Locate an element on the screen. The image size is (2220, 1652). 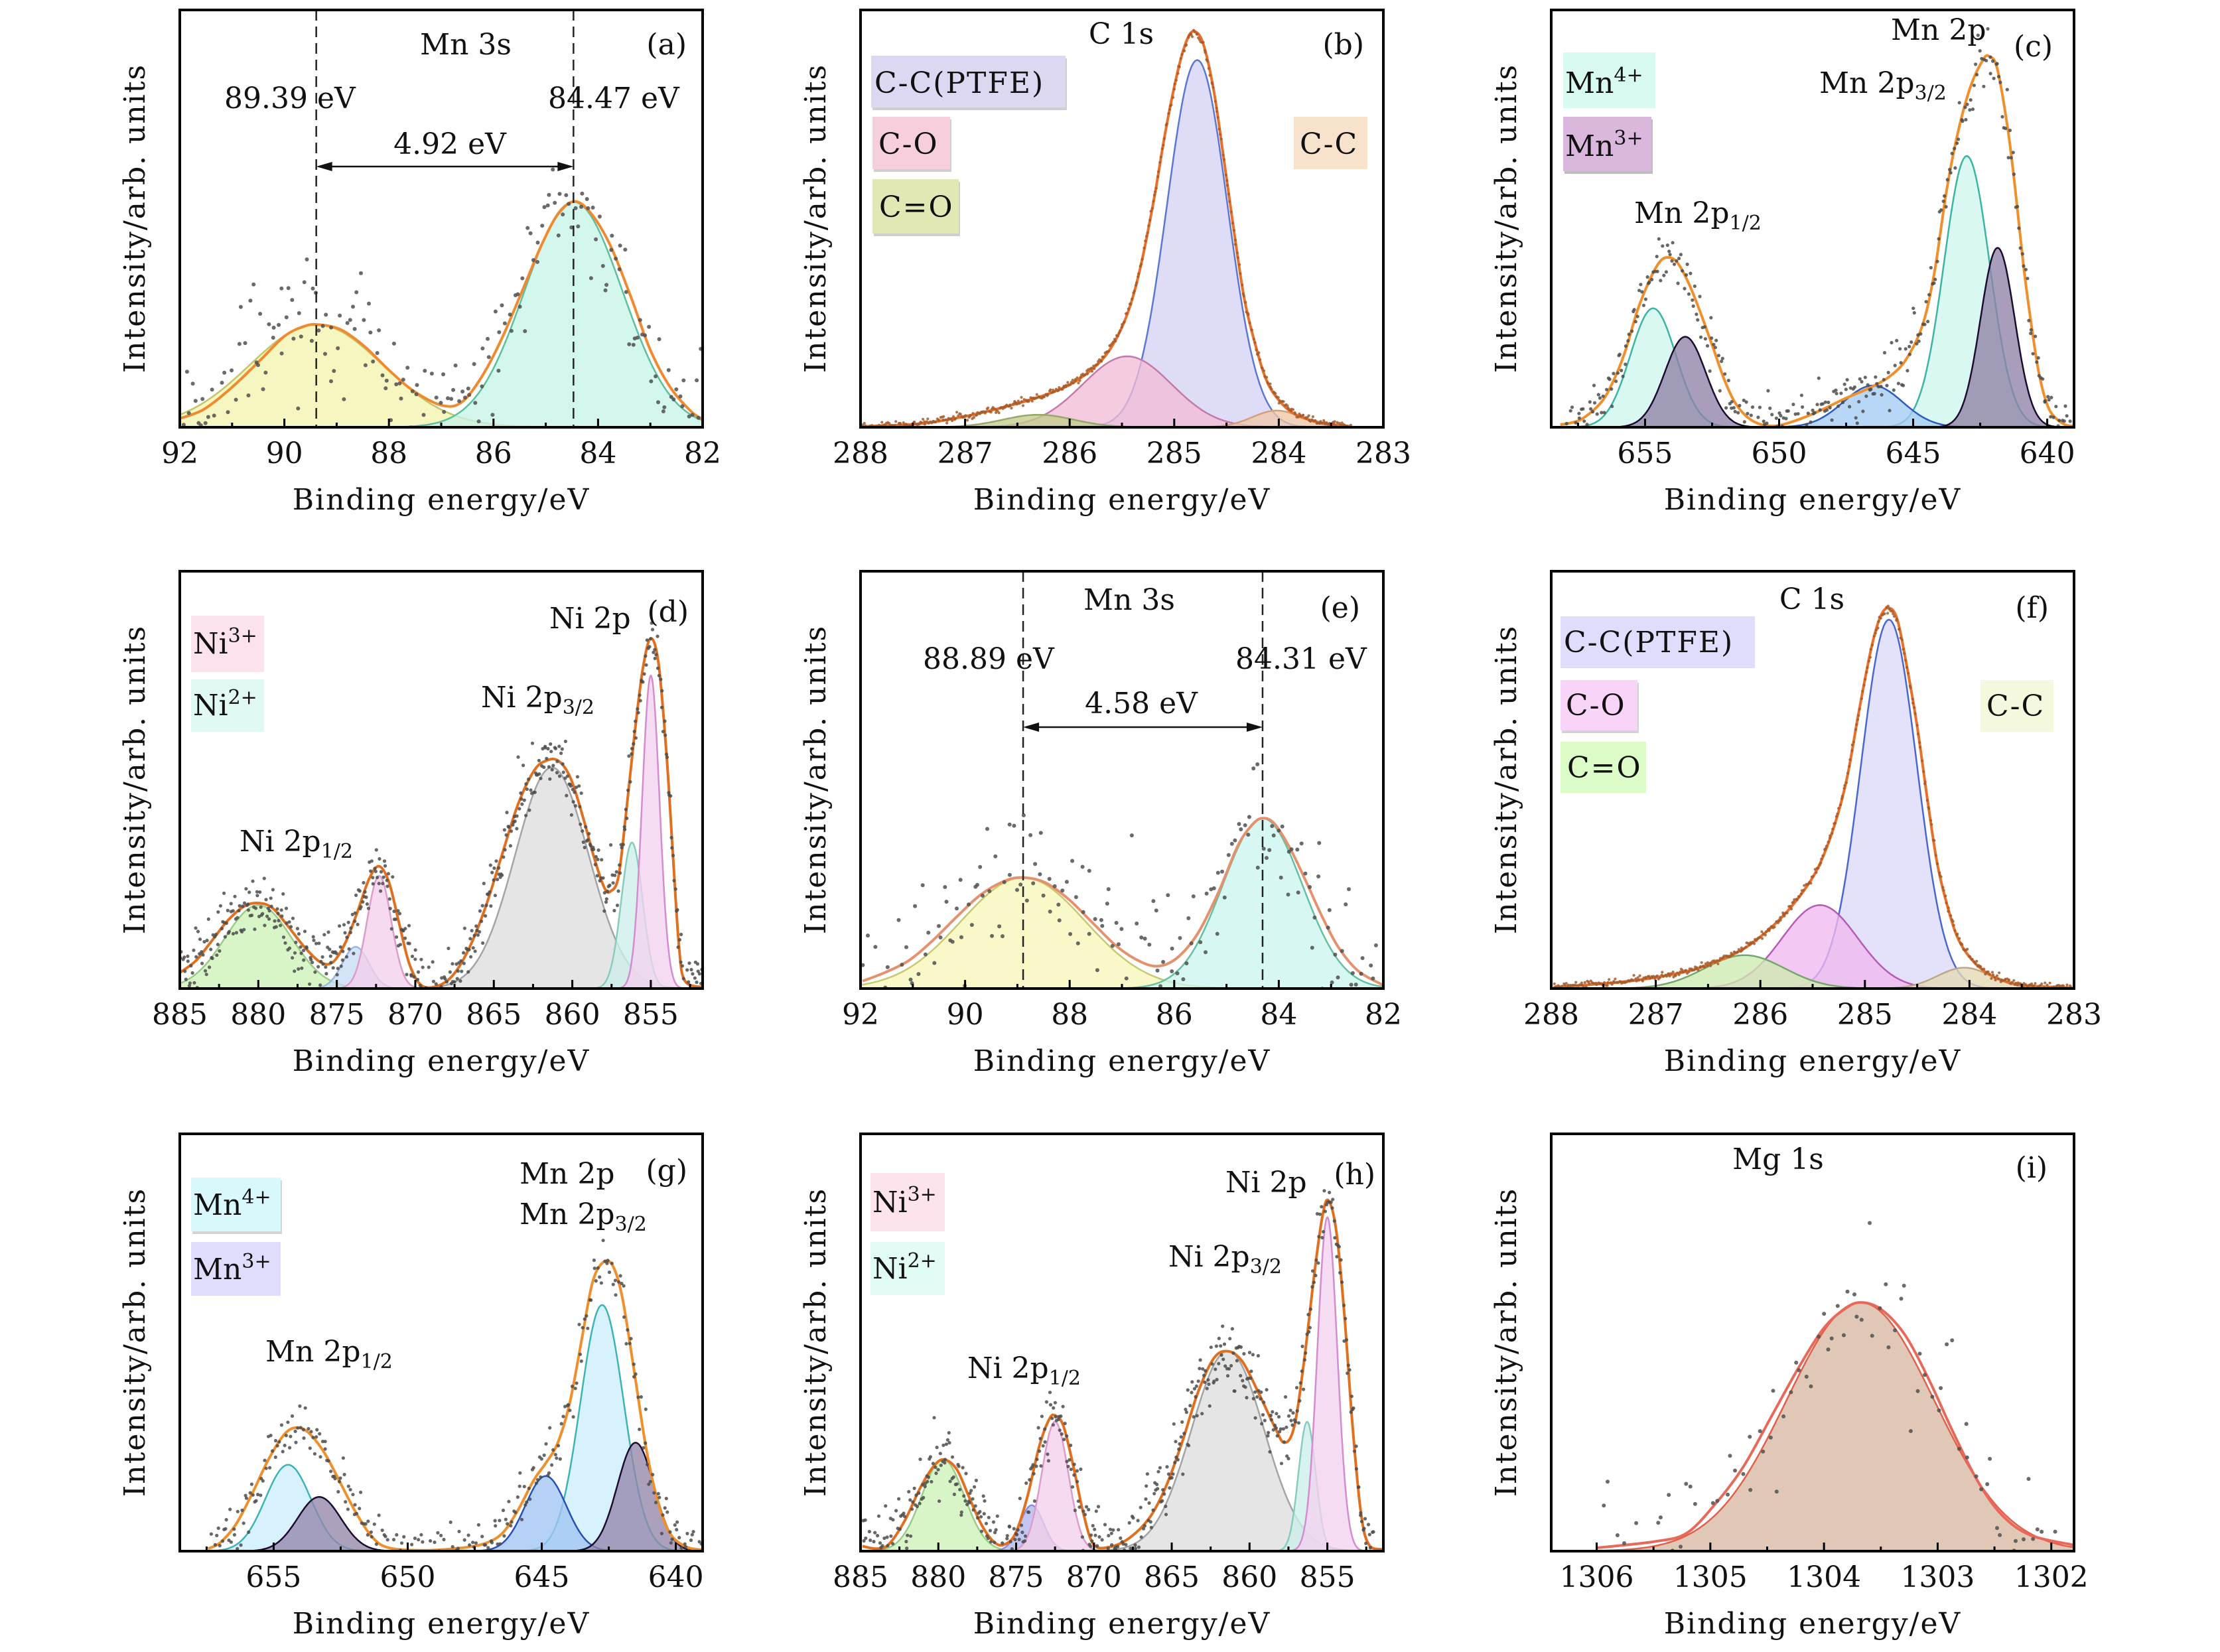
legend-item-mn4: Mn4+ is located at coordinates (236, 1206).